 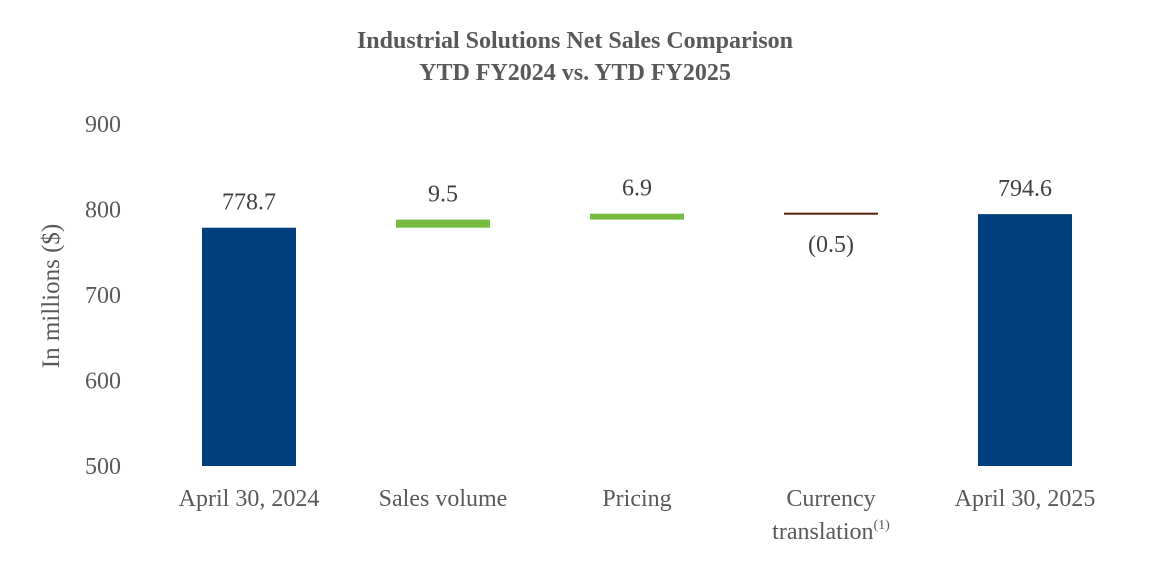 I want to click on x-tick-label-text: April 30, 2025, so click(x=1025, y=499).